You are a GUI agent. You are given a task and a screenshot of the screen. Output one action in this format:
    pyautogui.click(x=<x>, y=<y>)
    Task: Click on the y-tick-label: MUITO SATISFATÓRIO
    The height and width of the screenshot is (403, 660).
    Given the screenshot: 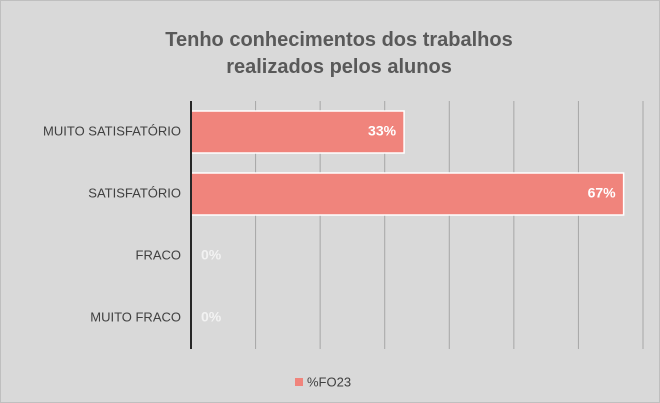 What is the action you would take?
    pyautogui.click(x=112, y=130)
    